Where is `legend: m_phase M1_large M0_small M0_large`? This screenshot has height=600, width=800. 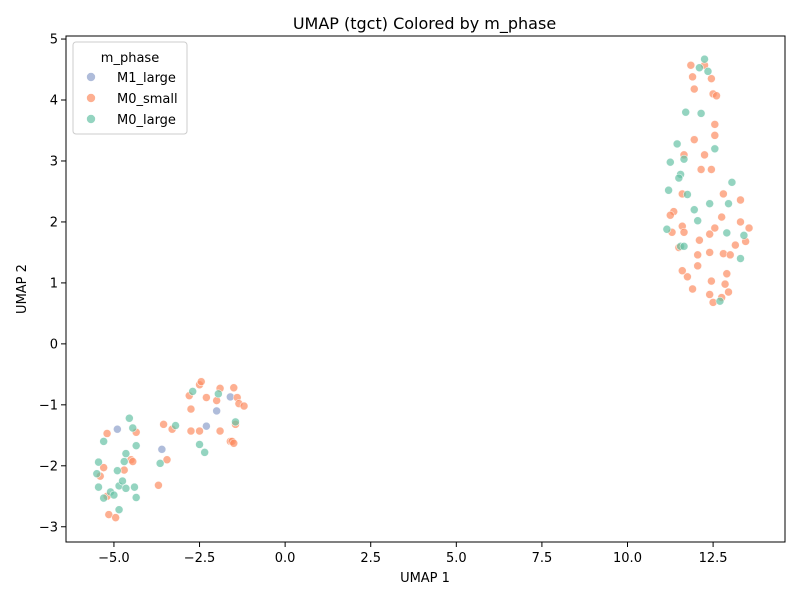
legend: m_phase M1_large M0_small M0_large is located at coordinates (130, 88).